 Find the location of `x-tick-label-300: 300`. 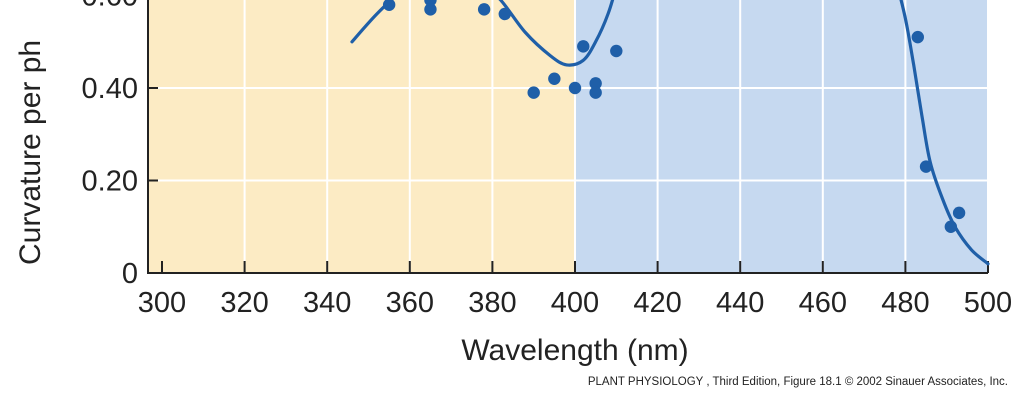

x-tick-label-300: 300 is located at coordinates (162, 303).